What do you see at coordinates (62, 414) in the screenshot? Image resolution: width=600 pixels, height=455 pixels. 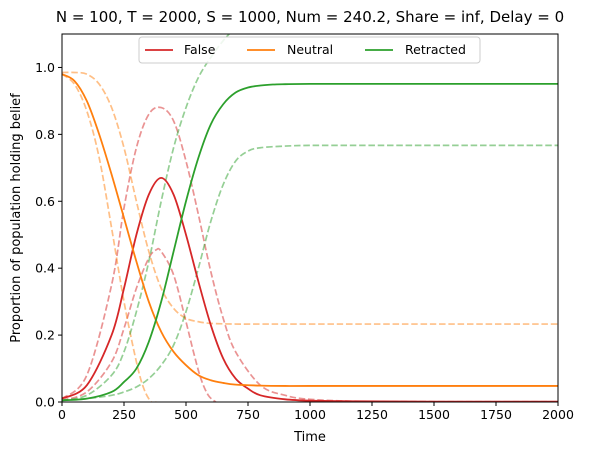 I see `x-tick-label: 0` at bounding box center [62, 414].